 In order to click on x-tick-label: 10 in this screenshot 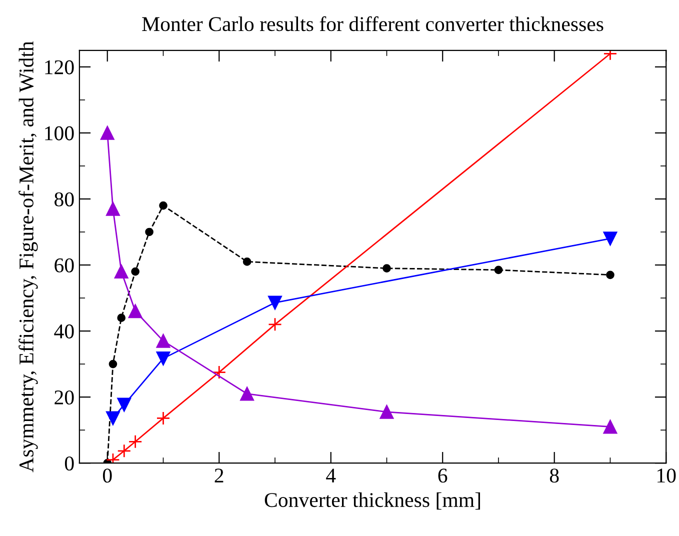, I will do `click(667, 475)`.